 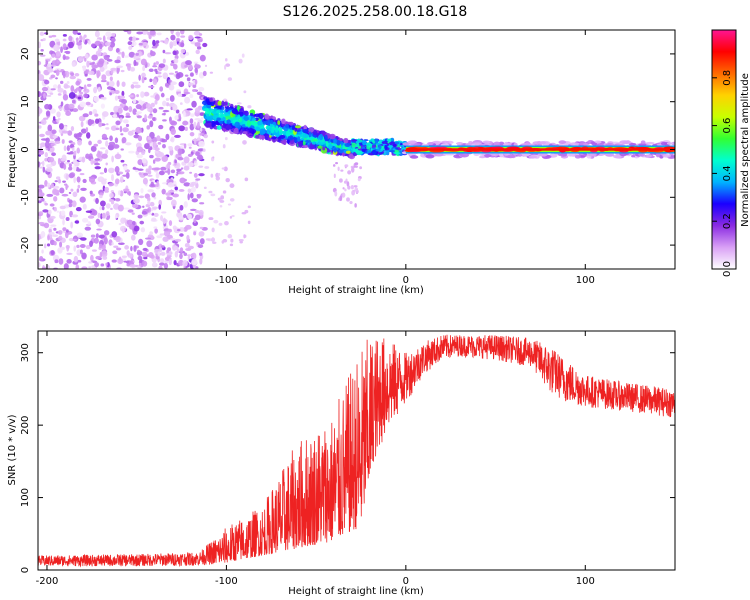 I want to click on colorbar-ticks: 0.0 0.2 0.4 0.6 0.8, so click(x=722, y=173).